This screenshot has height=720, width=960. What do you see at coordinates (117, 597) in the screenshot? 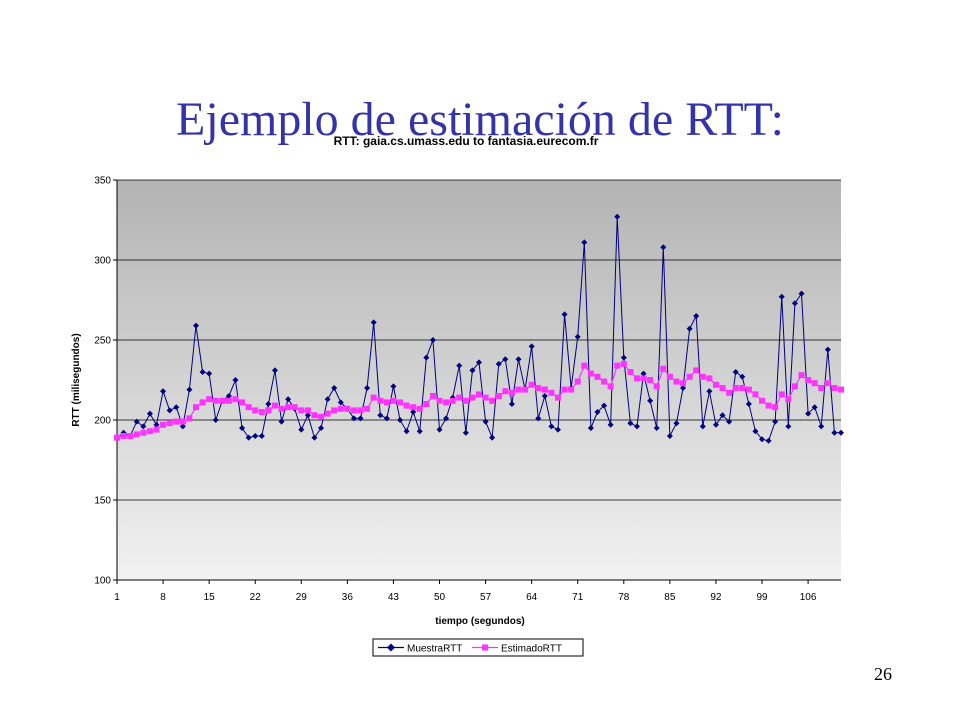
I see `x-tick-label: 1` at bounding box center [117, 597].